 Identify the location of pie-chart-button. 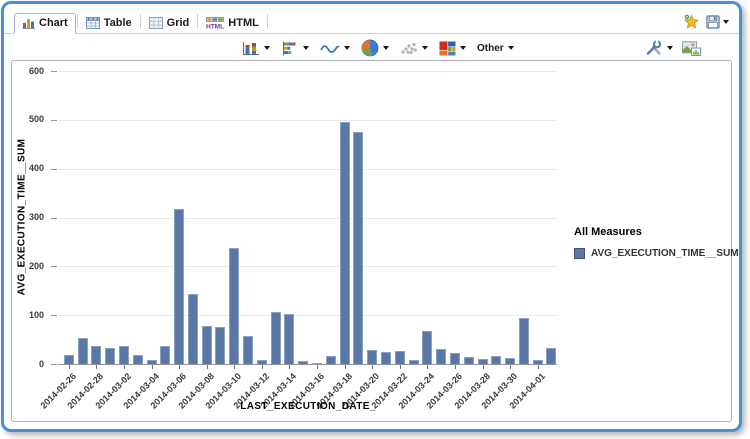
(375, 48).